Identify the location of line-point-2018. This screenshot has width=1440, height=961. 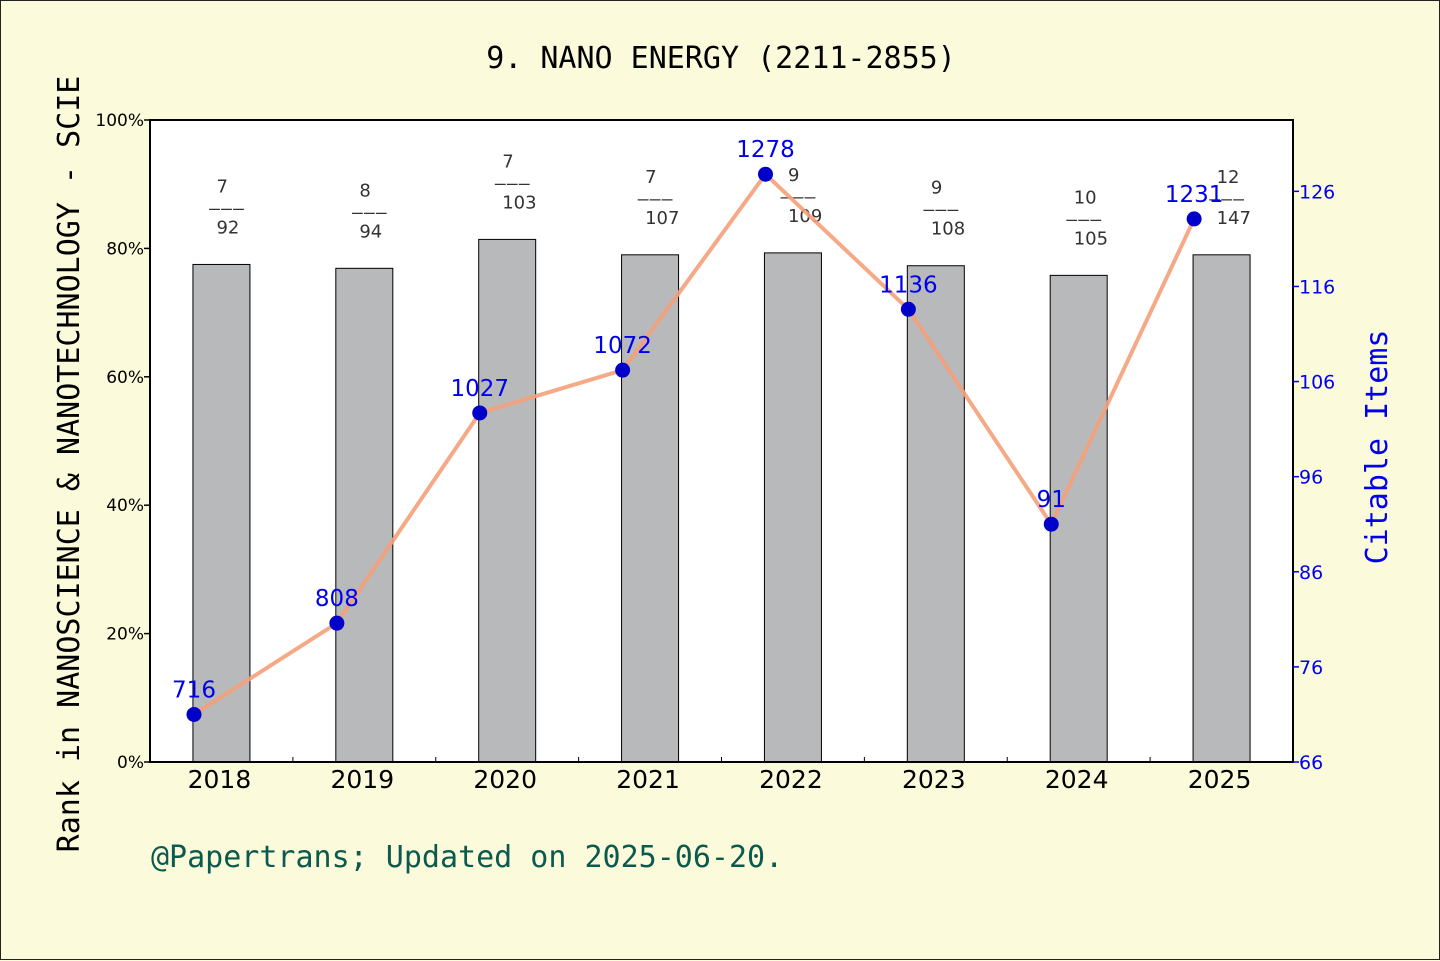
(194, 714).